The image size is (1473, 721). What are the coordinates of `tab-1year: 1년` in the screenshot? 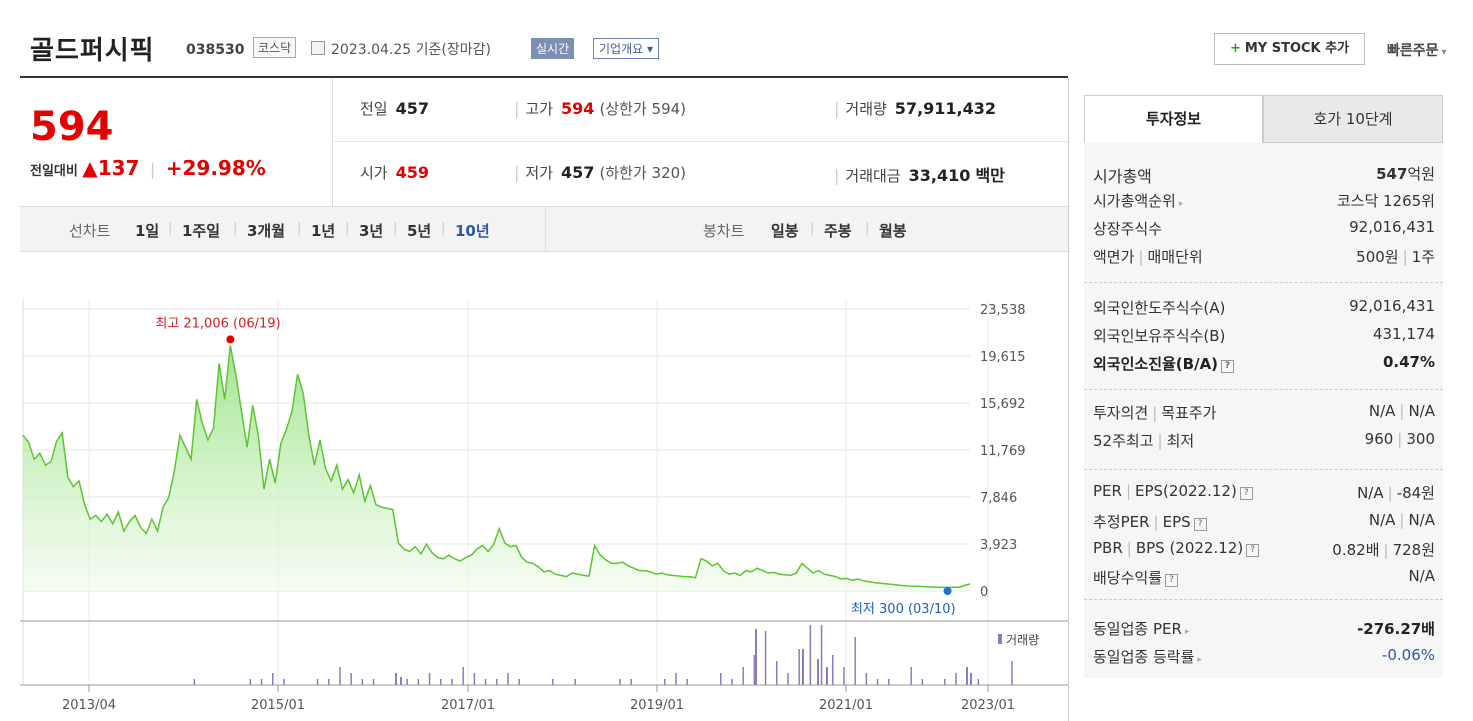 It's located at (323, 231).